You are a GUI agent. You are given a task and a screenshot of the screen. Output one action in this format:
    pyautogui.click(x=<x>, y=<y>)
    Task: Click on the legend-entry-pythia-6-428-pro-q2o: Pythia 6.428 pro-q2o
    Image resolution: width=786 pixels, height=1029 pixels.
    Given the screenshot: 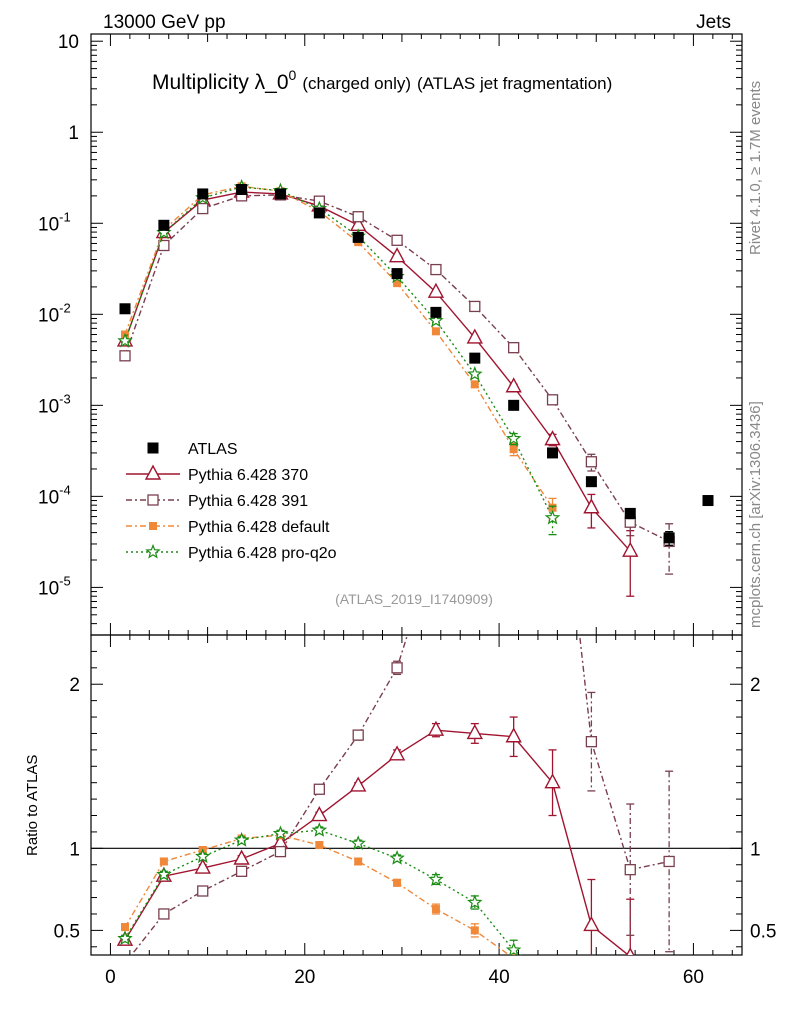 What is the action you would take?
    pyautogui.click(x=231, y=552)
    